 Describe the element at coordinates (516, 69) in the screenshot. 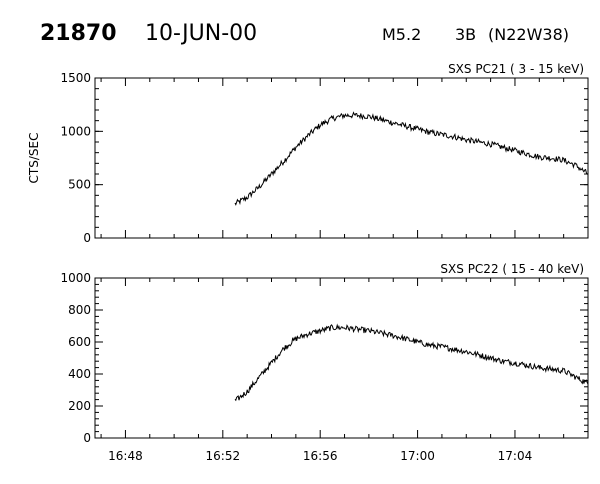

I see `panel-title: SXS PC21 ( 3 - 15 keV)` at that location.